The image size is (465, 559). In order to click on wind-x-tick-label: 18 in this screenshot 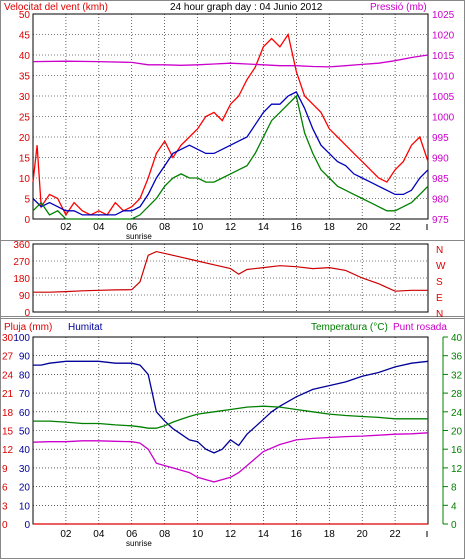, I will do `click(330, 227)`.